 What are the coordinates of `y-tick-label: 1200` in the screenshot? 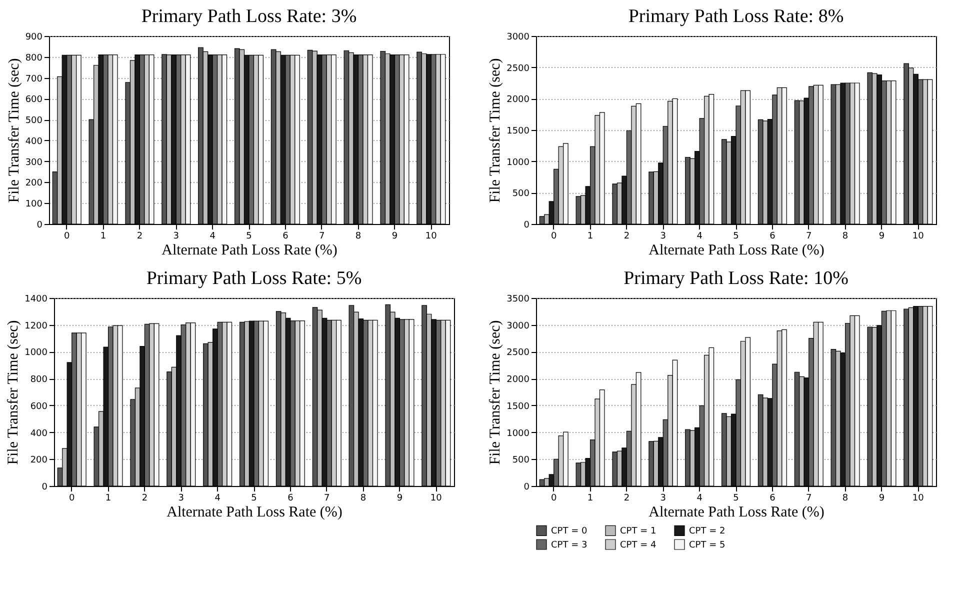 It's located at (36, 326).